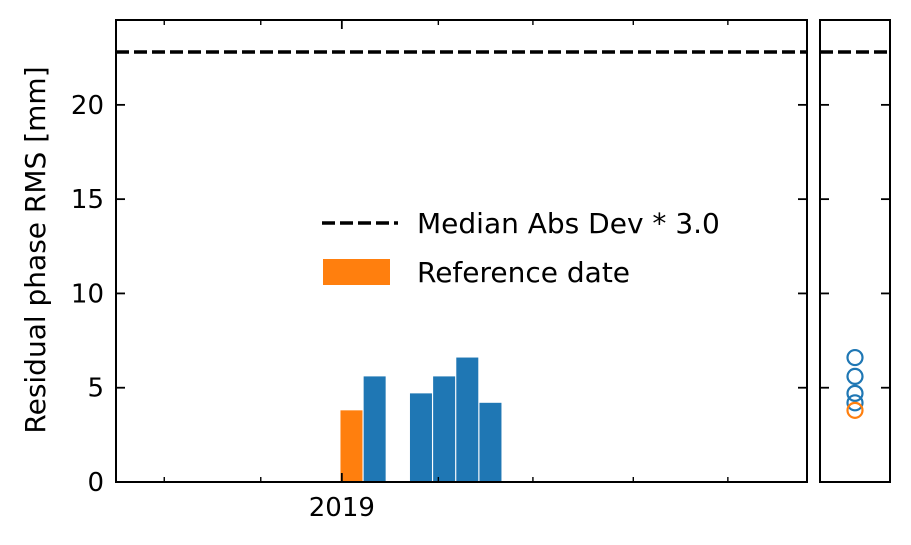 The width and height of the screenshot is (911, 545). Describe the element at coordinates (95, 483) in the screenshot. I see `y-tick-label: 0` at that location.